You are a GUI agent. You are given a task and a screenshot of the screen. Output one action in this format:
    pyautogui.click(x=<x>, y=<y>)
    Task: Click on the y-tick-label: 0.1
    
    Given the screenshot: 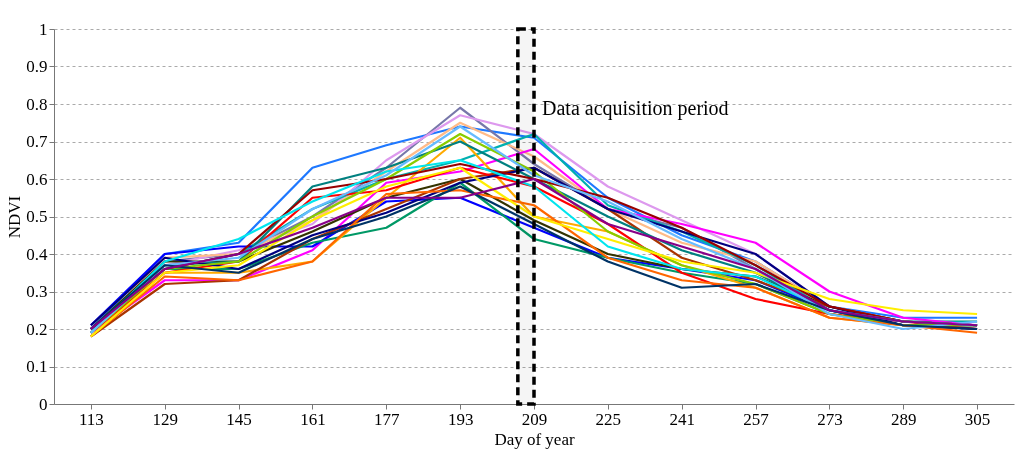 What is the action you would take?
    pyautogui.click(x=37, y=366)
    